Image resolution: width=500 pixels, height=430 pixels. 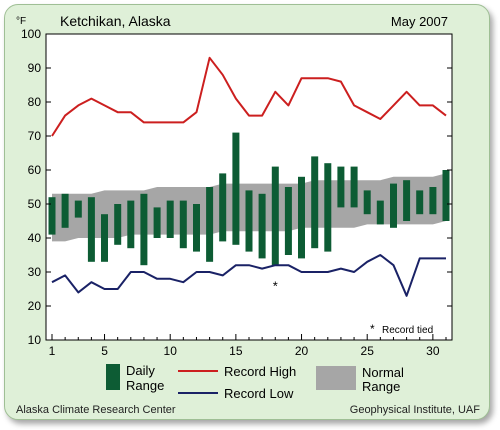 What do you see at coordinates (35, 102) in the screenshot?
I see `y-tick-label: 80` at bounding box center [35, 102].